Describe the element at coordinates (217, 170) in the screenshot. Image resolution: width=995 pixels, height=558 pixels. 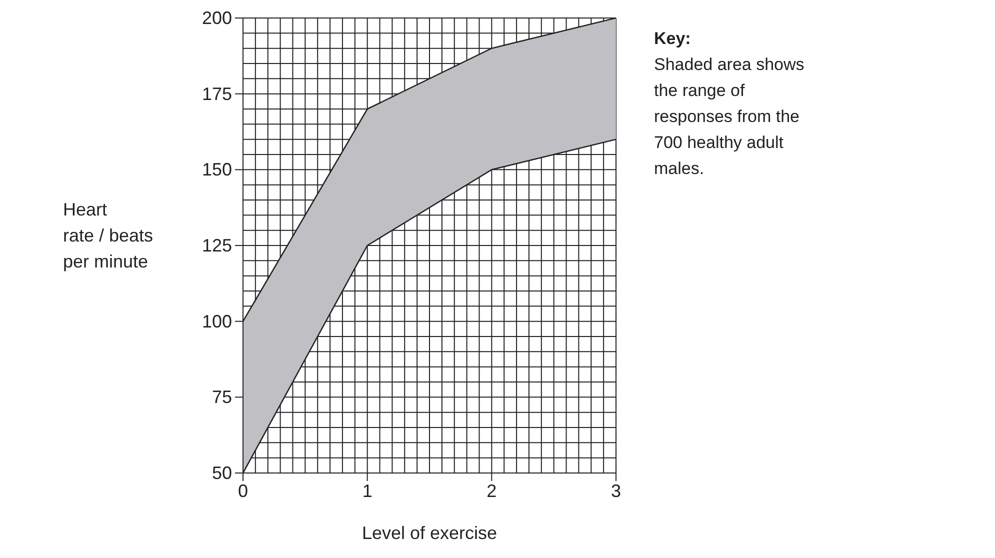
I see `y-tick-label: 150` at that location.